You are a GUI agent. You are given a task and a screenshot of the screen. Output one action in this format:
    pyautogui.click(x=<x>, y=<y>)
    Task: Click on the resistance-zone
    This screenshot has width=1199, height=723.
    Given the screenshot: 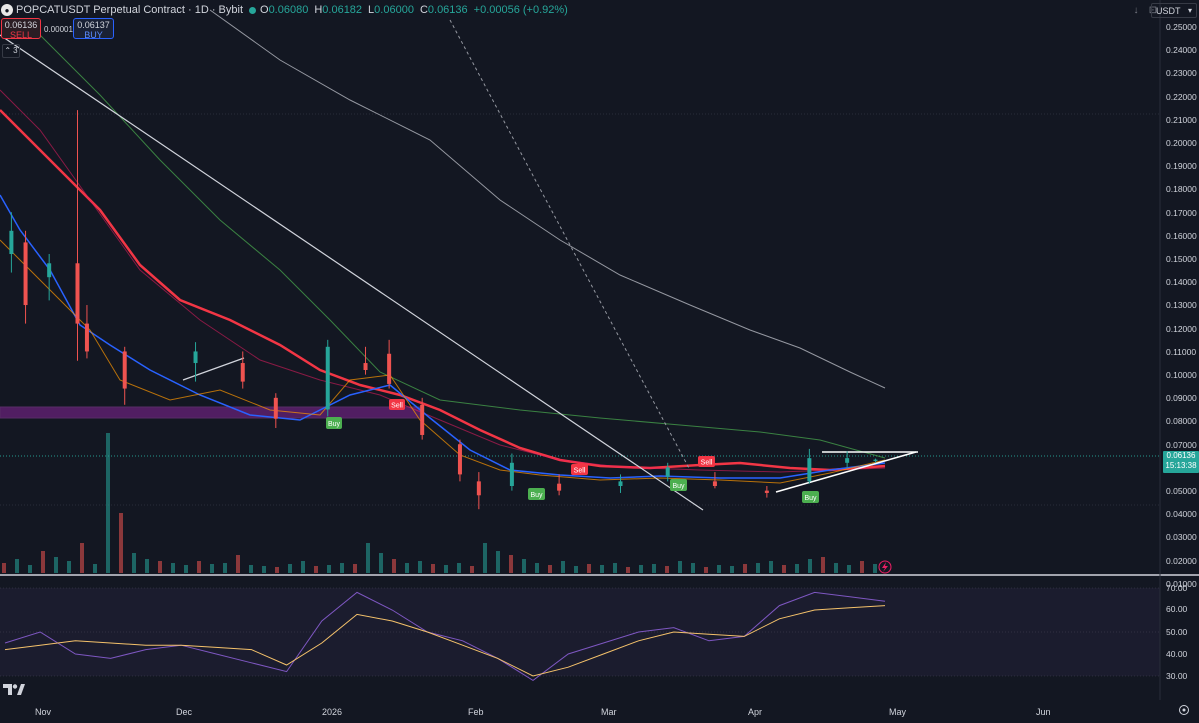 What is the action you would take?
    pyautogui.click(x=210, y=412)
    